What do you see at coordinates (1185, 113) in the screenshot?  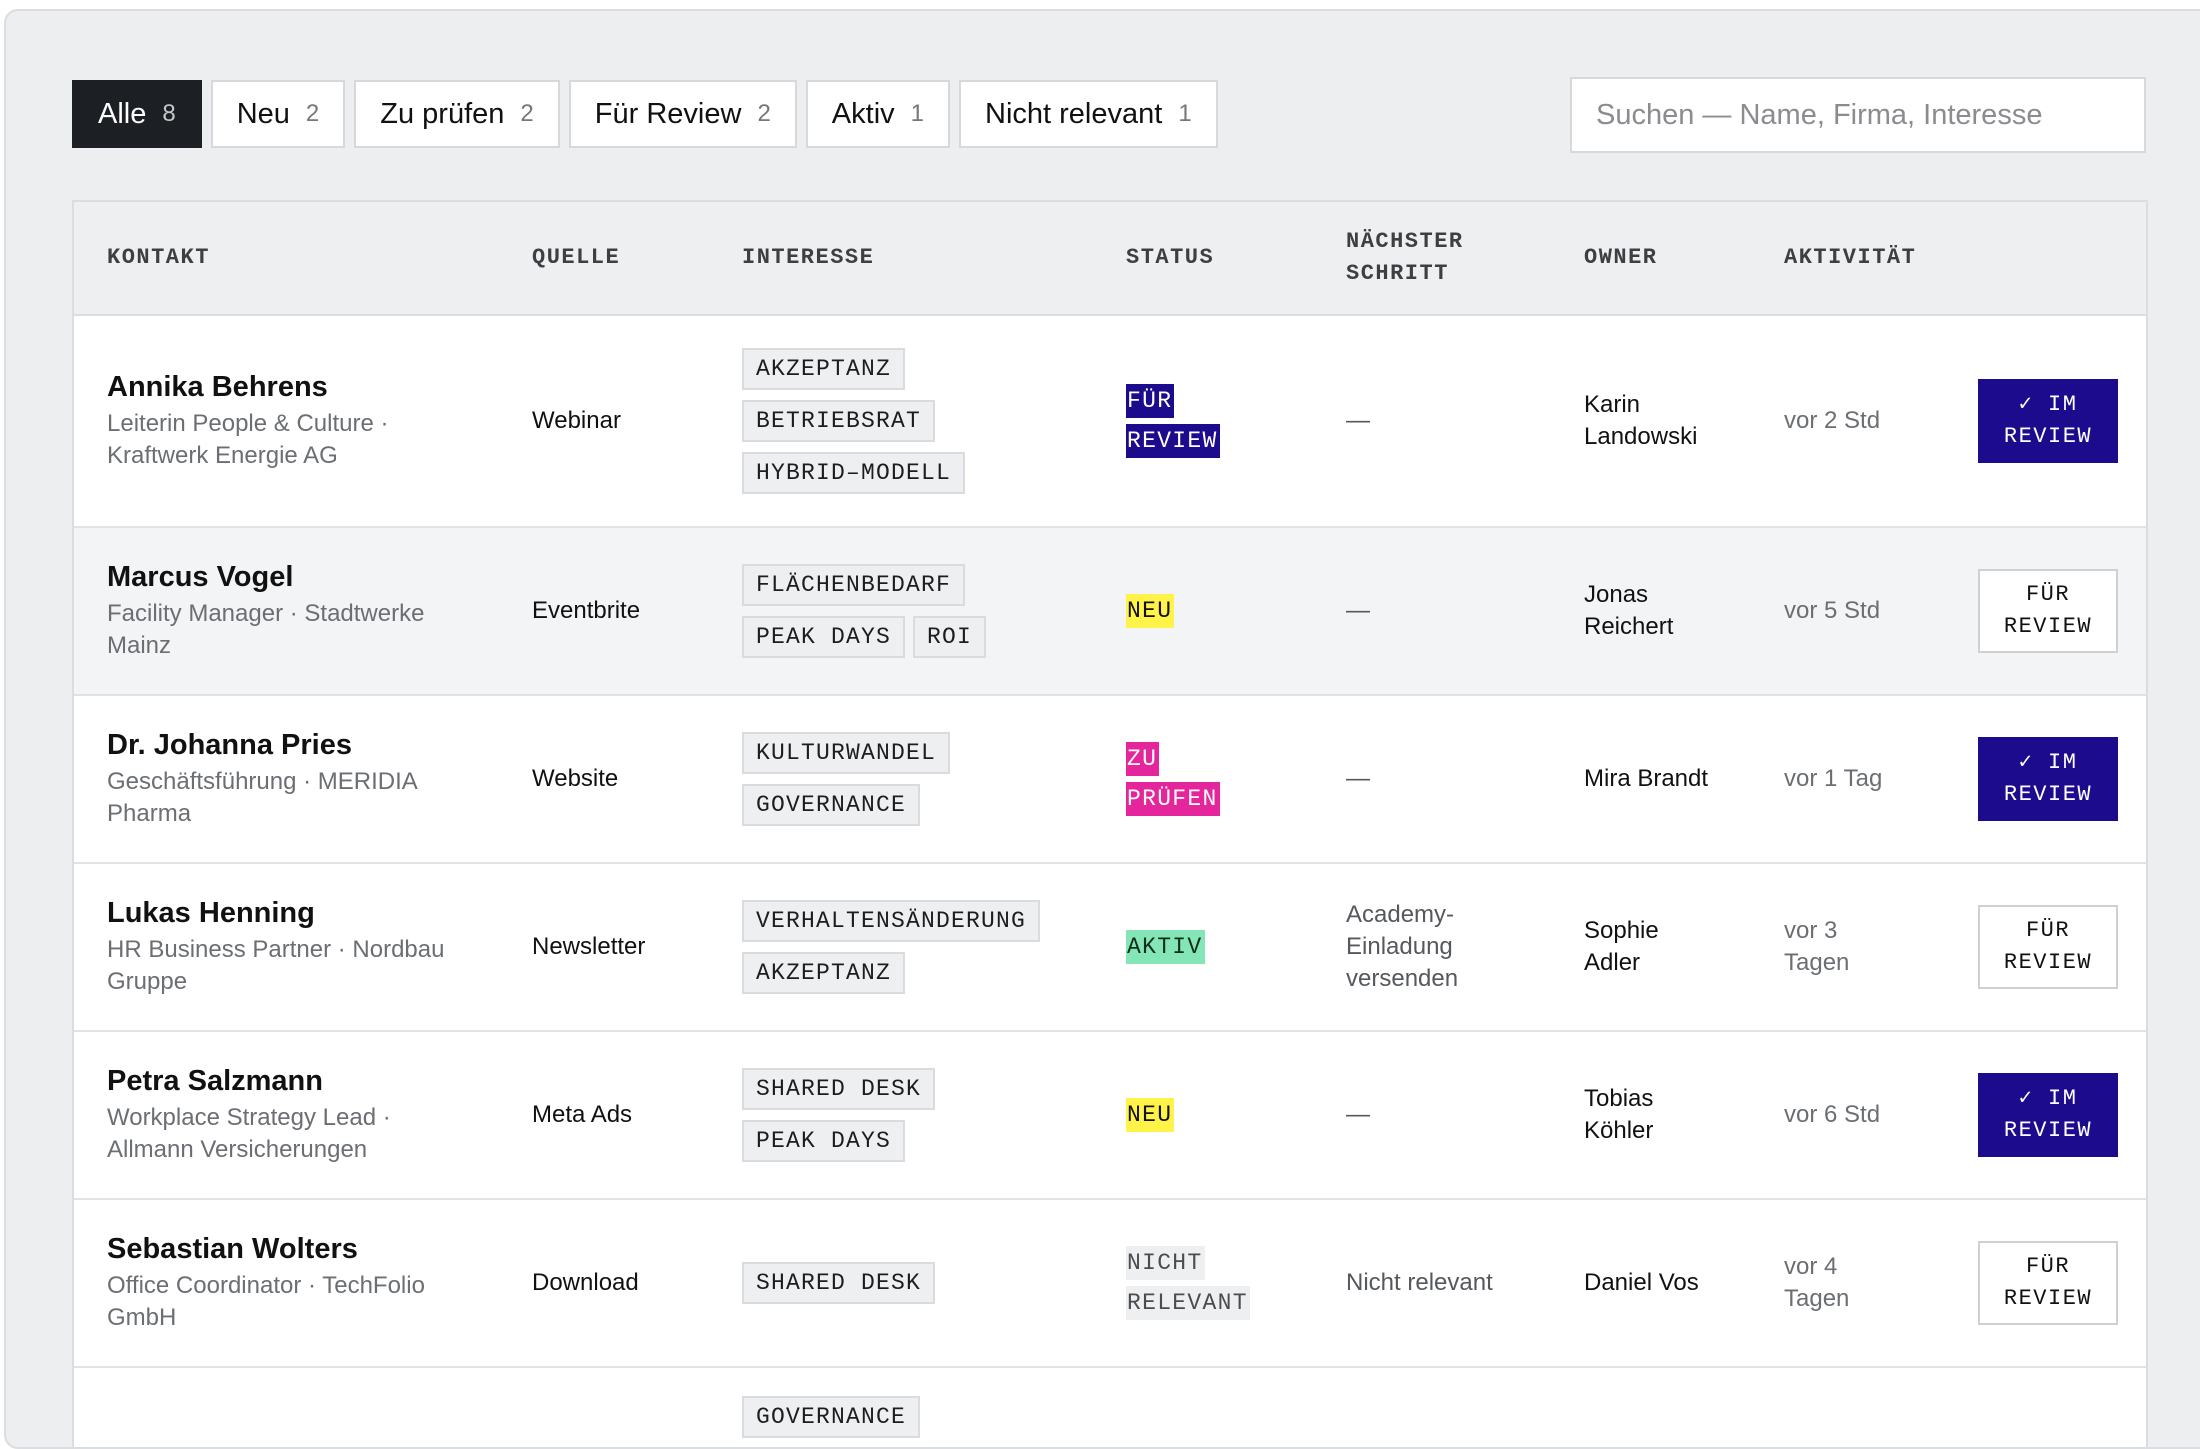 I see `tab-count: 1` at bounding box center [1185, 113].